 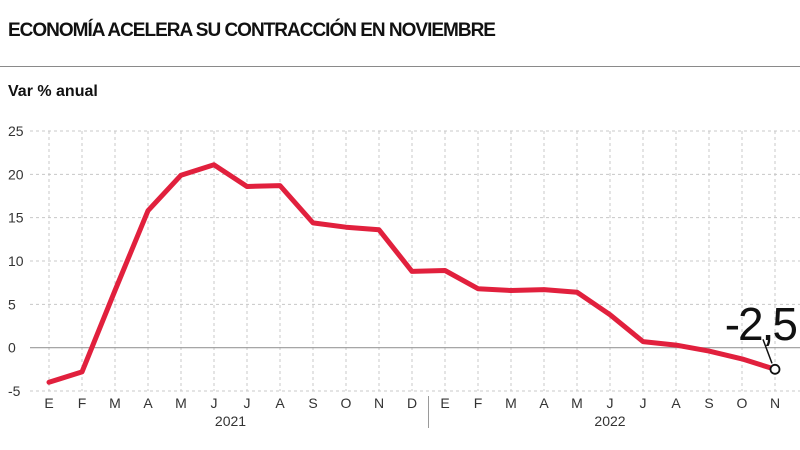 What do you see at coordinates (16, 174) in the screenshot?
I see `y-tick-label: 20` at bounding box center [16, 174].